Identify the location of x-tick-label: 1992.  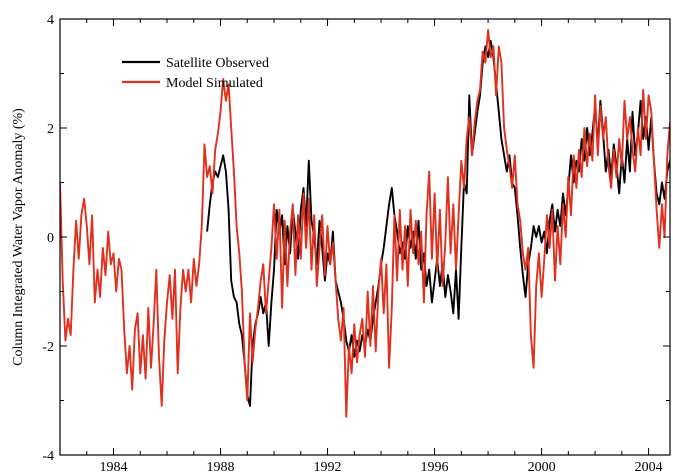
(328, 467).